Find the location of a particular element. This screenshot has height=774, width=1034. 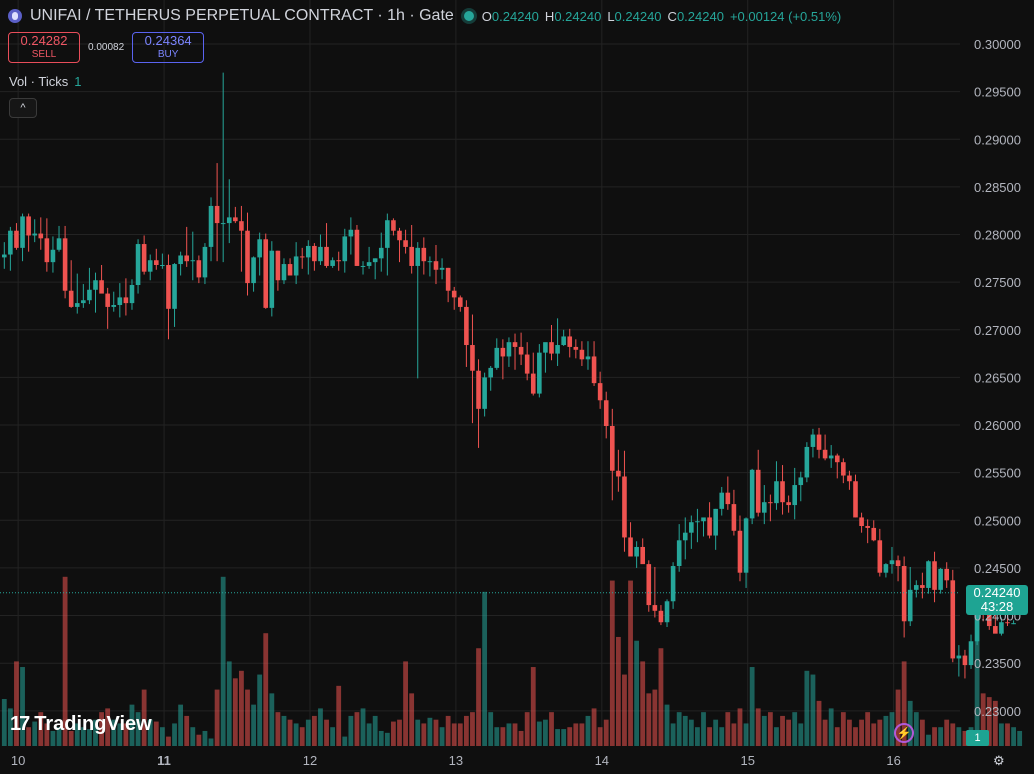

sell-button: 0.24282 SELL is located at coordinates (44, 47).